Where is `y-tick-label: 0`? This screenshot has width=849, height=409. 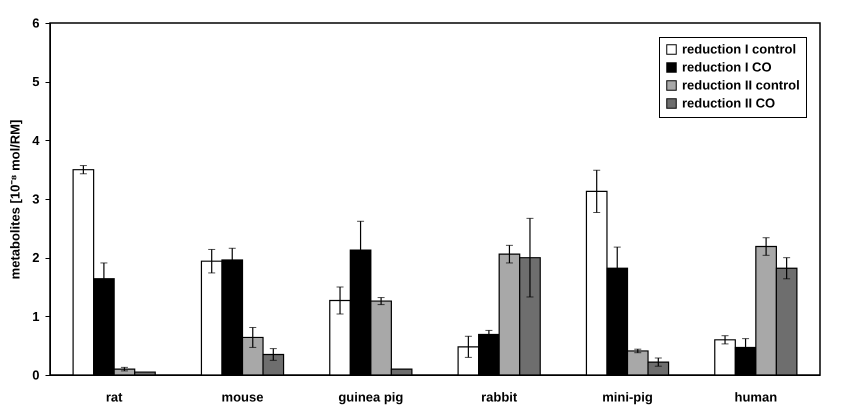 y-tick-label: 0 is located at coordinates (36, 375).